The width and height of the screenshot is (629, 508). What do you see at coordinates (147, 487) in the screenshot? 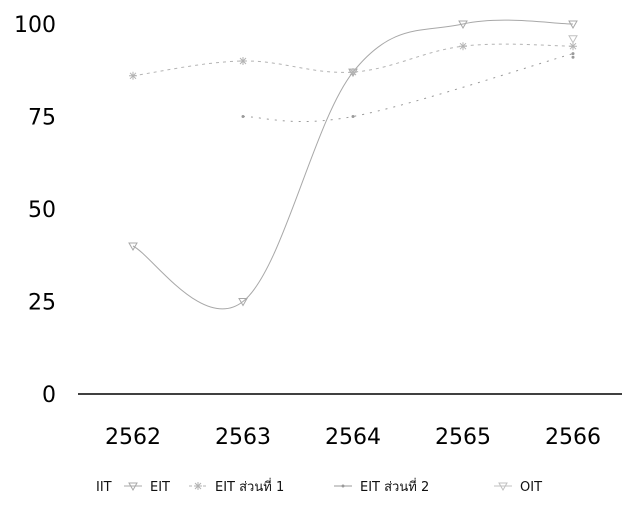
I see `legend-item: EIT` at bounding box center [147, 487].